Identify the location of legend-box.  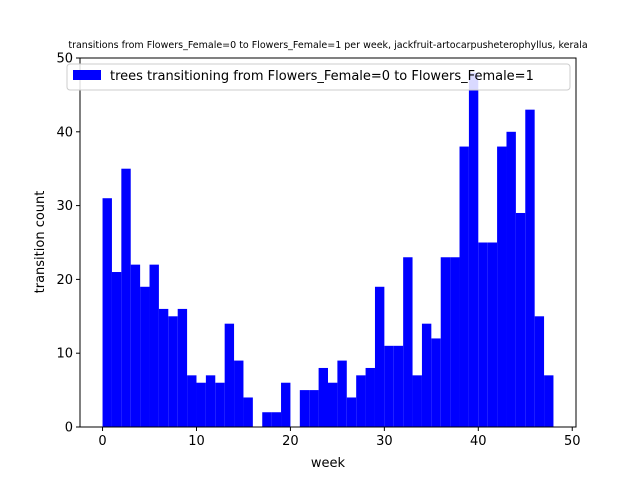
(318, 77).